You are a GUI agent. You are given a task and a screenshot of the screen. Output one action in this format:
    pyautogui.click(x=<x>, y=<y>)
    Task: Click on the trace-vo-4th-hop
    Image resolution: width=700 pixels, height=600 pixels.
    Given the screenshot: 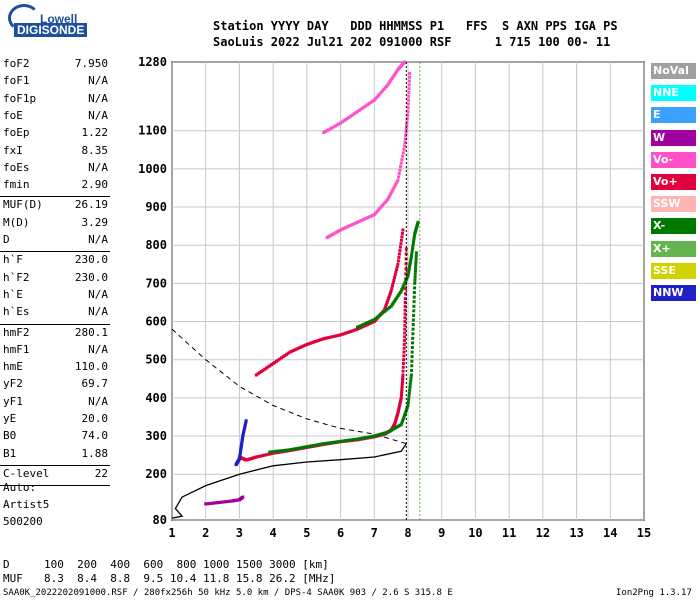 What is the action you would take?
    pyautogui.click(x=364, y=97)
    